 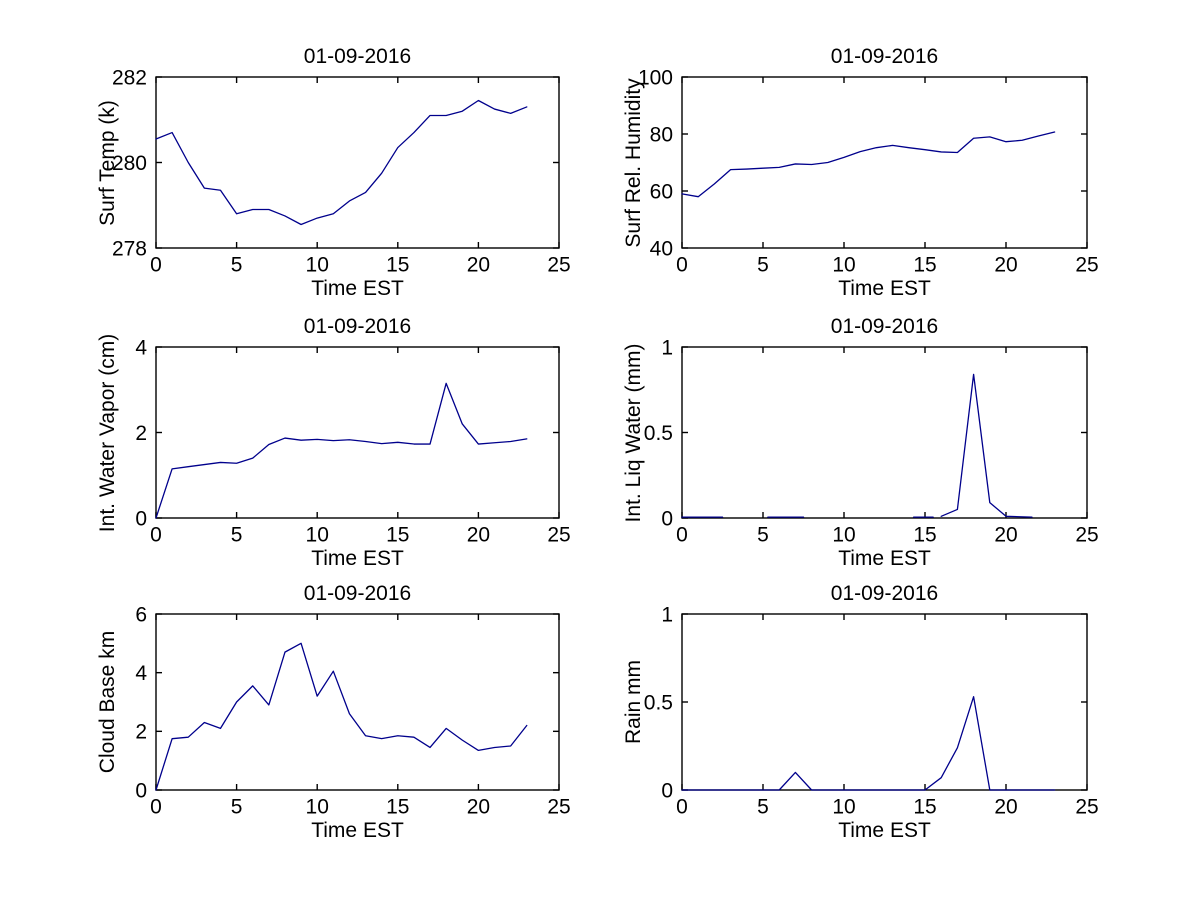 I want to click on y-tick-label: 80, so click(x=661, y=134).